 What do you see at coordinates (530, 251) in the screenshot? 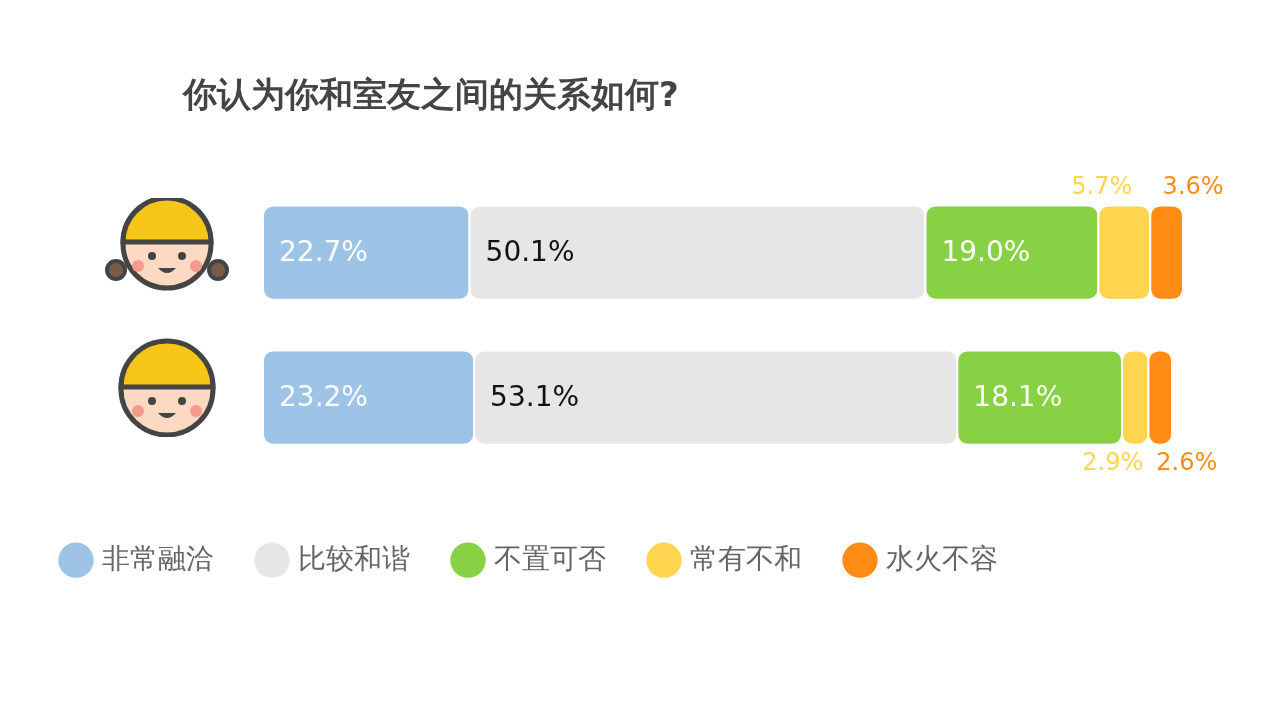
I see `data-label: 50.1%` at bounding box center [530, 251].